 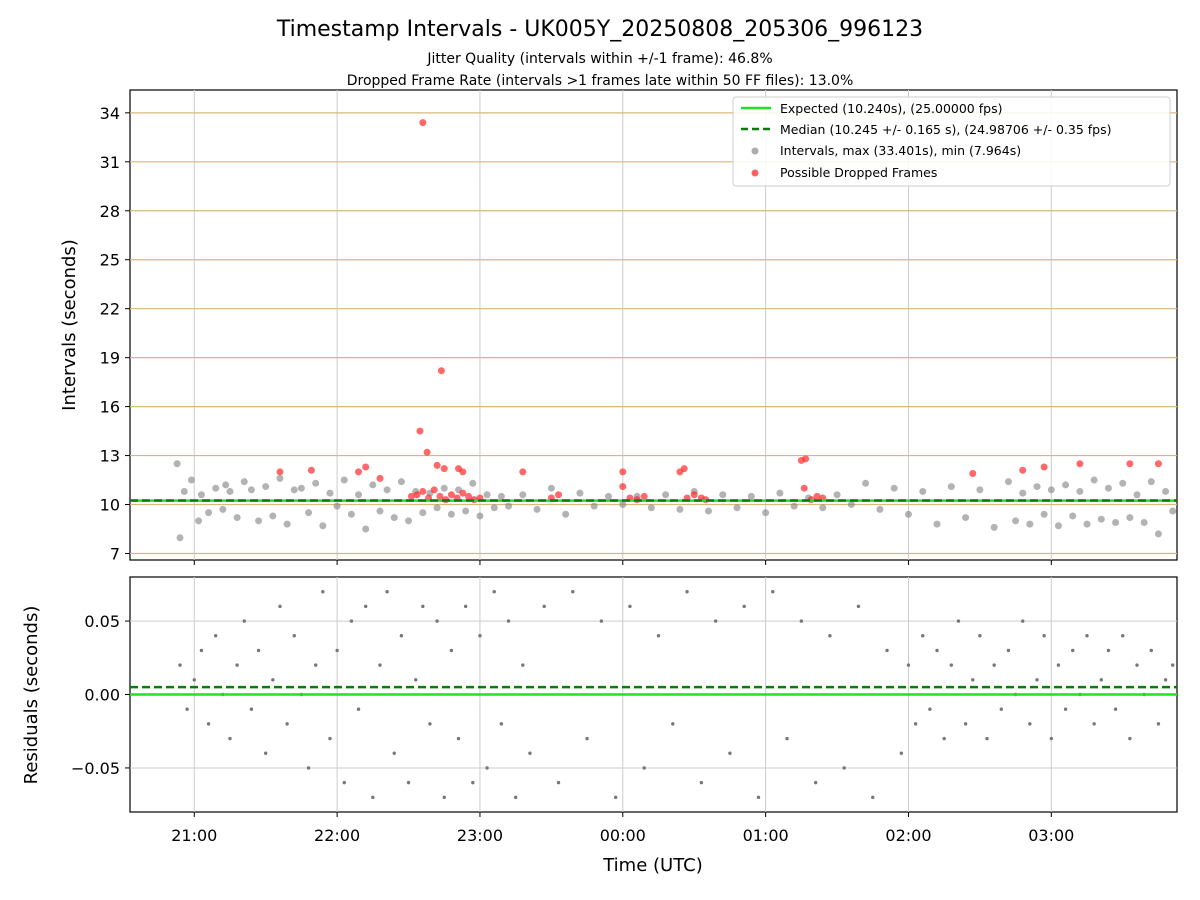 What do you see at coordinates (110, 211) in the screenshot?
I see `top-y-tick-label: 28` at bounding box center [110, 211].